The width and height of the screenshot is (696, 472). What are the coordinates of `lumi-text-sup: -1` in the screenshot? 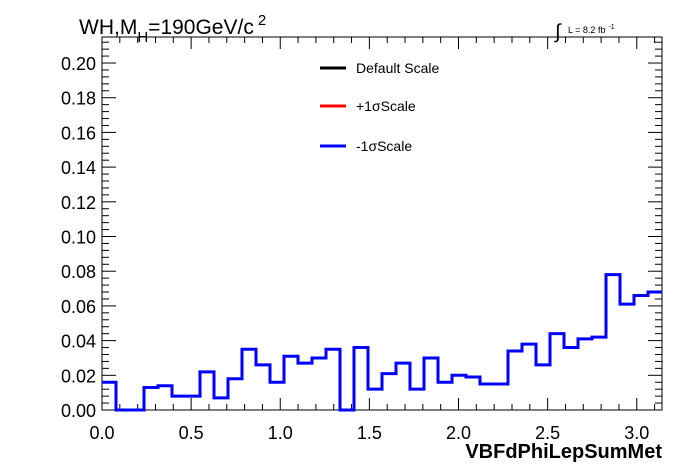 It's located at (611, 27).